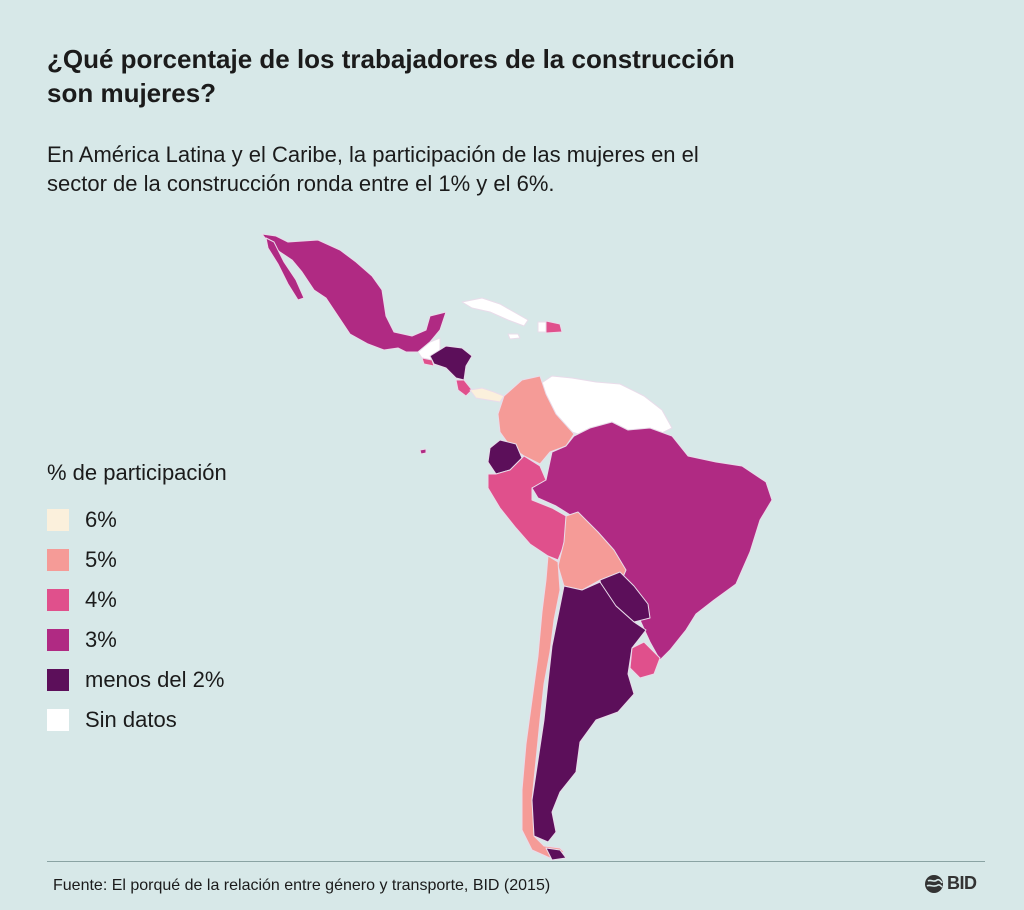 The height and width of the screenshot is (910, 1024). I want to click on legend-item-less-2: menos del 2%, so click(197, 680).